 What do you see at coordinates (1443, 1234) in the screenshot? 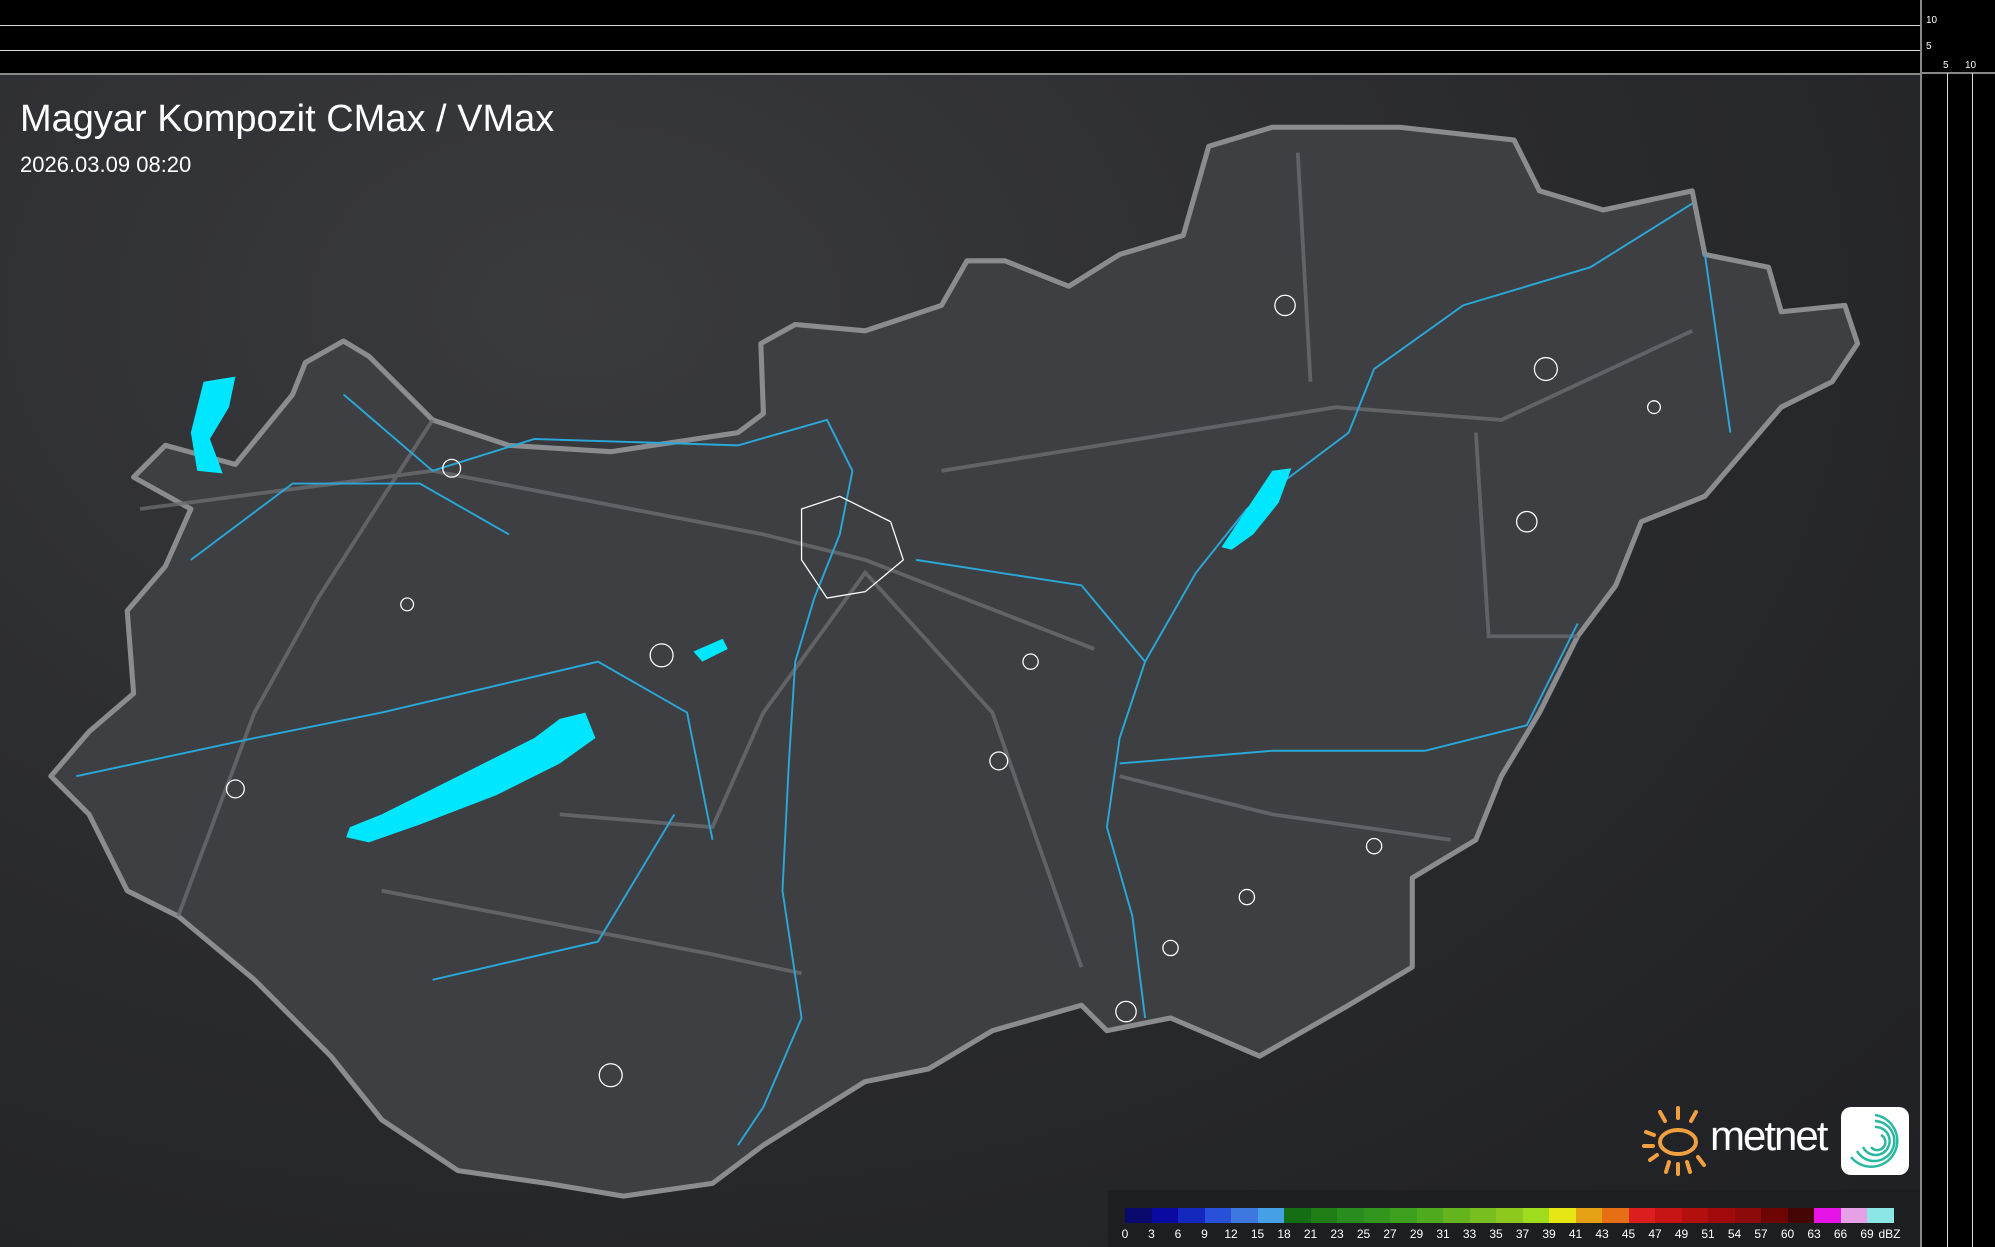
I see `legend-label: 31` at bounding box center [1443, 1234].